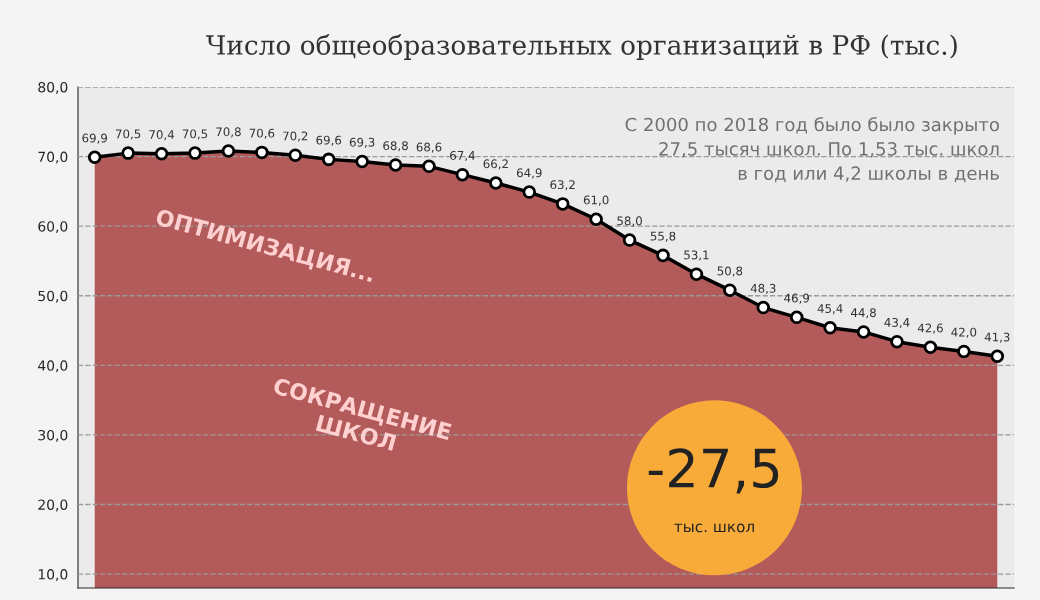 The image size is (1040, 600). What do you see at coordinates (295, 136) in the screenshot?
I see `data-label: 70,2` at bounding box center [295, 136].